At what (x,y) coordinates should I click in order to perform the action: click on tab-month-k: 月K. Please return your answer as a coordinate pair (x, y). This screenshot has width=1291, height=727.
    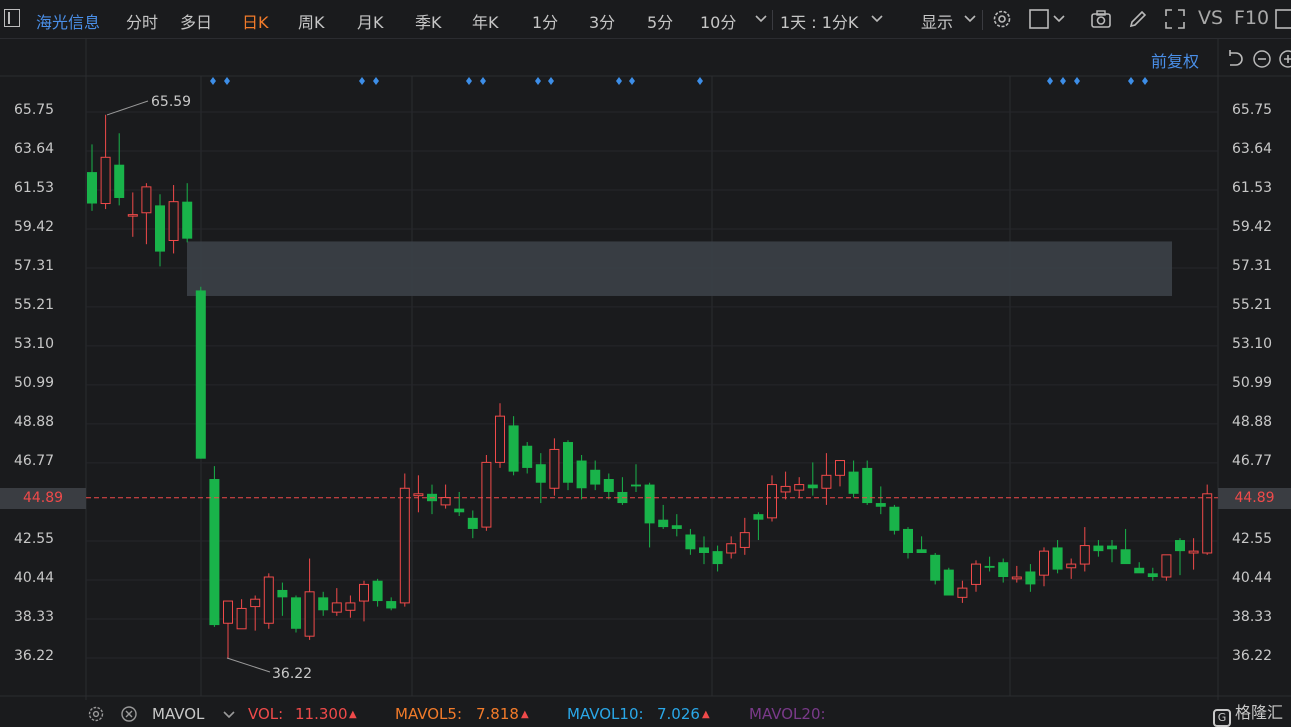
    Looking at the image, I should click on (370, 22).